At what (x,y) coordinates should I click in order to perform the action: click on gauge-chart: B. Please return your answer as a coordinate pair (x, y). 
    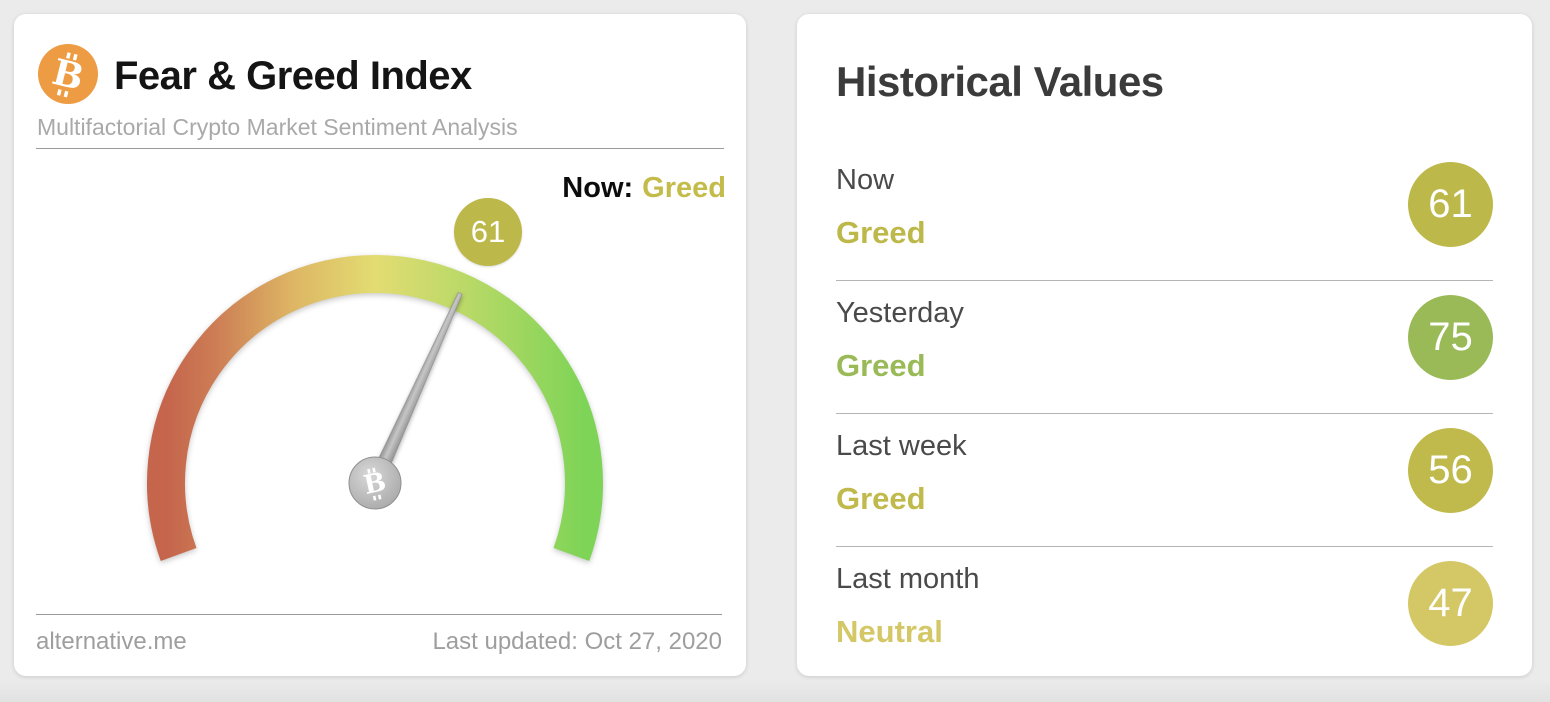
    Looking at the image, I should click on (375, 408).